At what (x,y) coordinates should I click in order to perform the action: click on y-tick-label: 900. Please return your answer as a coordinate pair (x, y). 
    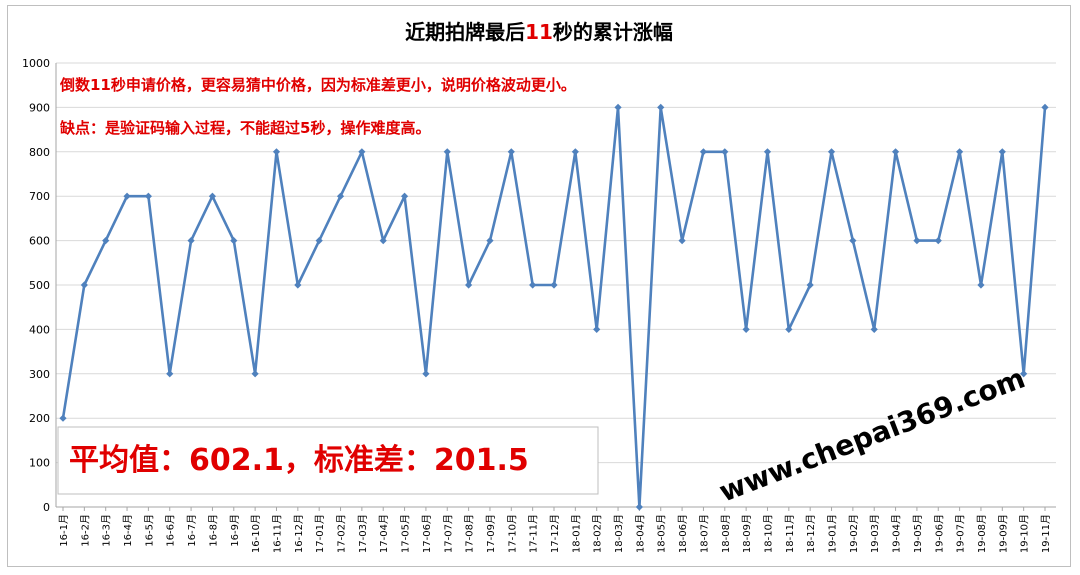
    Looking at the image, I should click on (39, 107).